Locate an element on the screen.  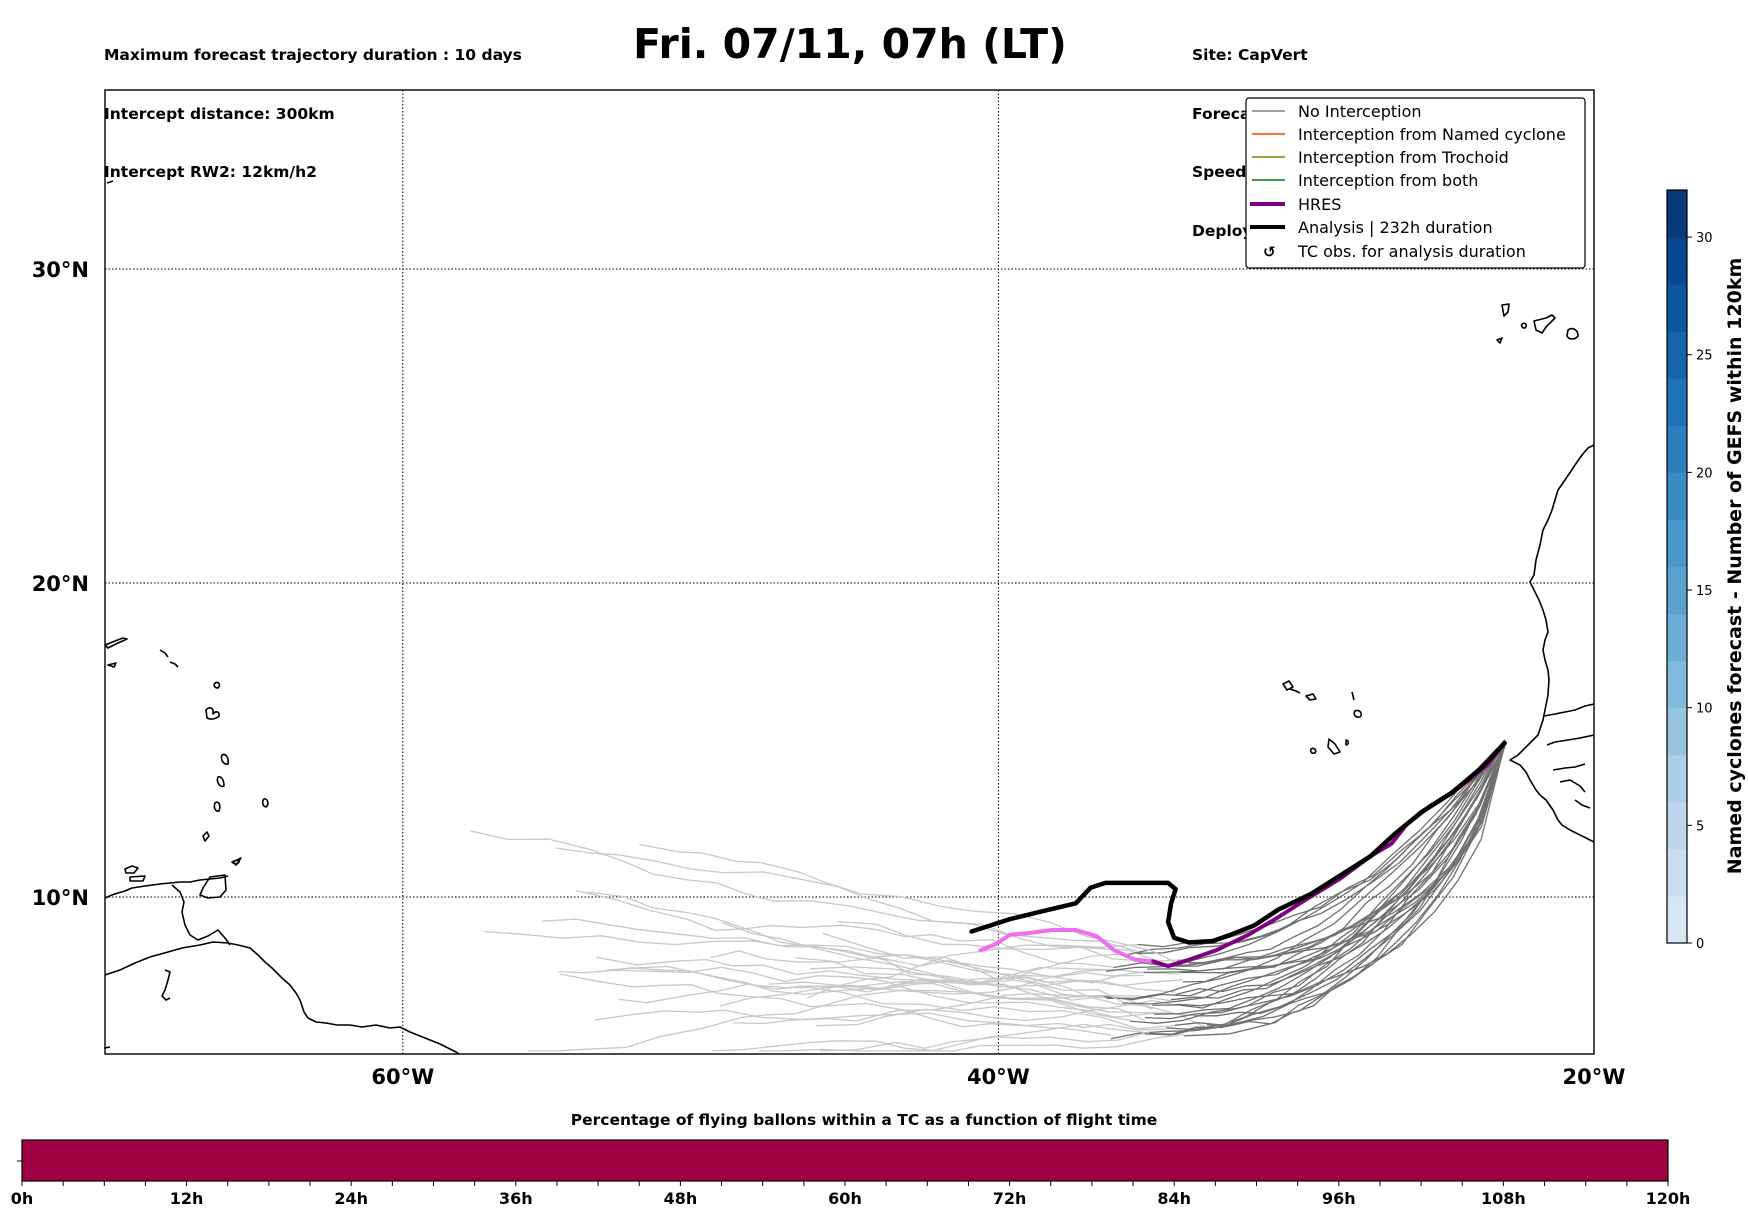
bar-x-tick-label: 36h is located at coordinates (516, 1198).